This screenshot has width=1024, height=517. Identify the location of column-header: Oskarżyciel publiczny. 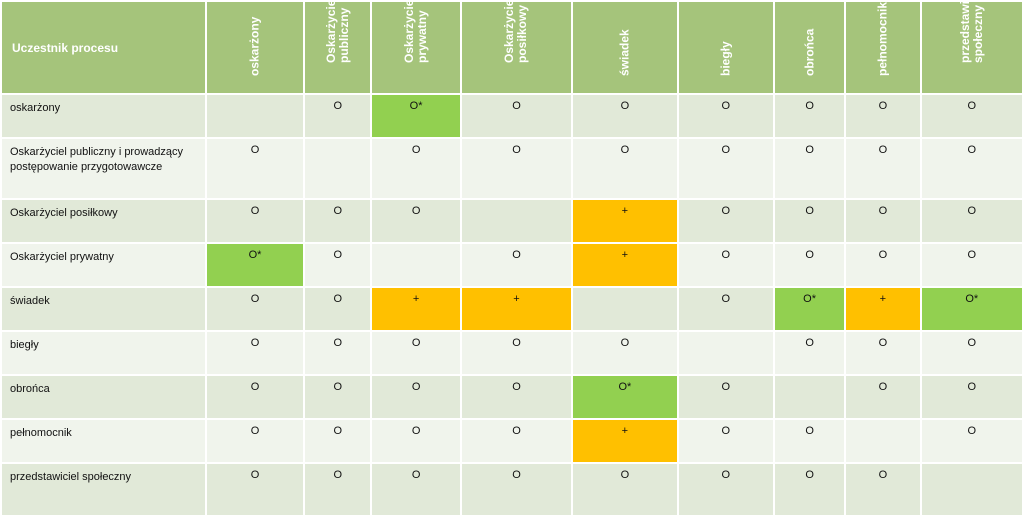
(338, 46).